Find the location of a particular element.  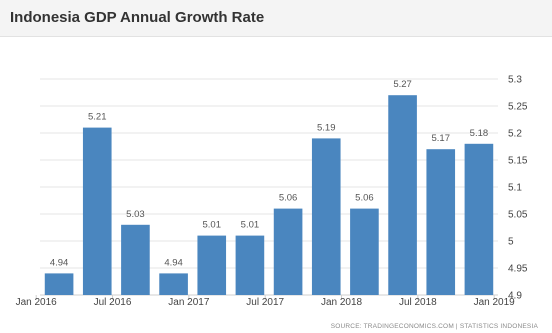

y-tick-label: 4.95 is located at coordinates (518, 269).